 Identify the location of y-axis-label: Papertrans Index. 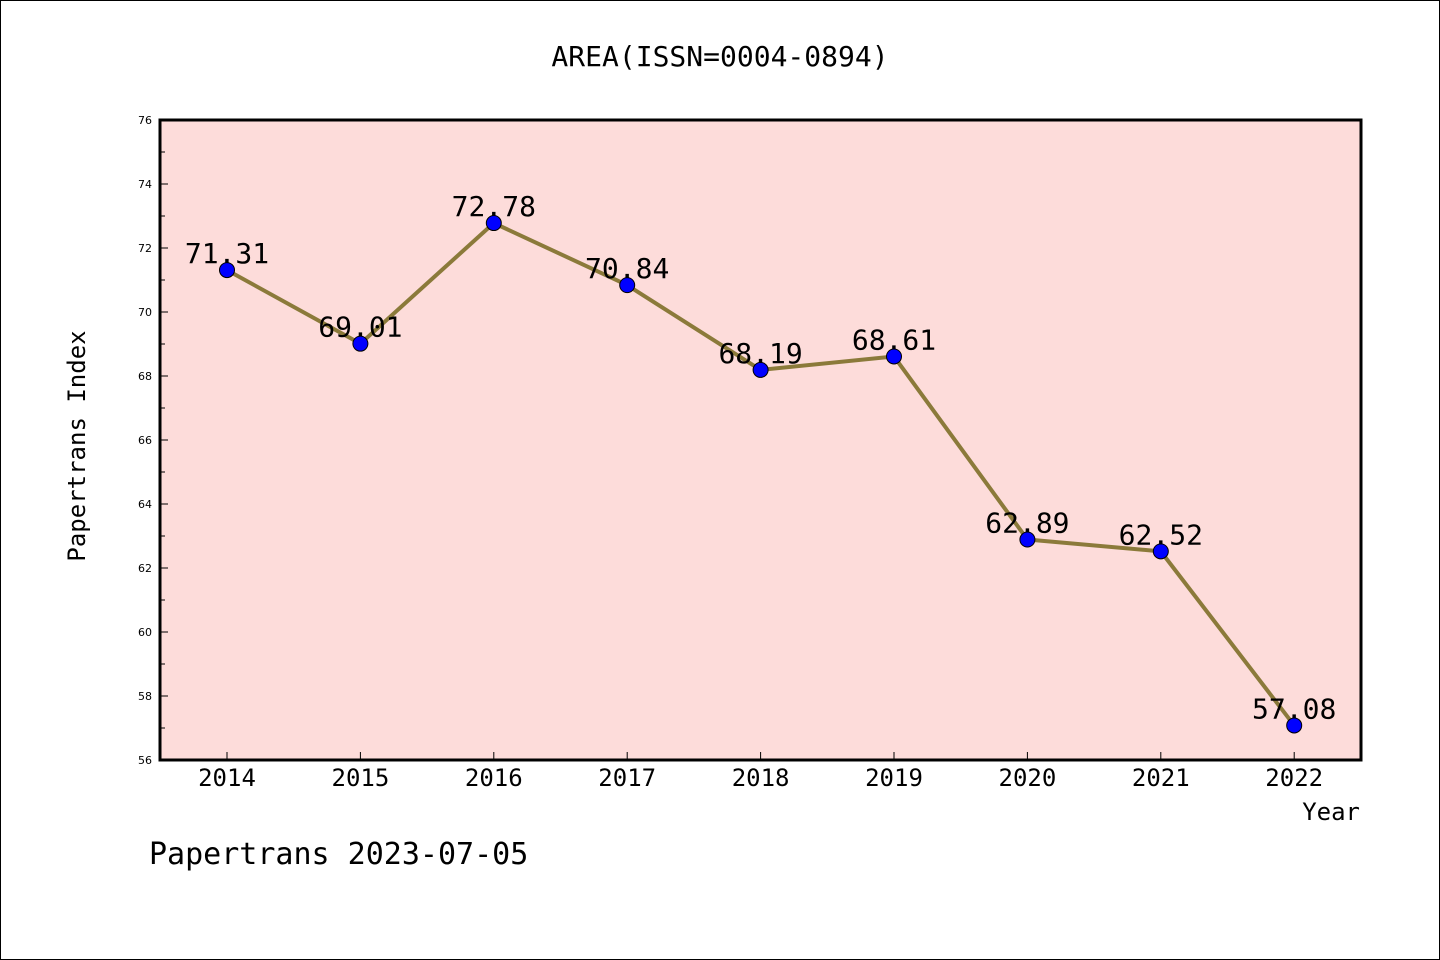
(77, 445).